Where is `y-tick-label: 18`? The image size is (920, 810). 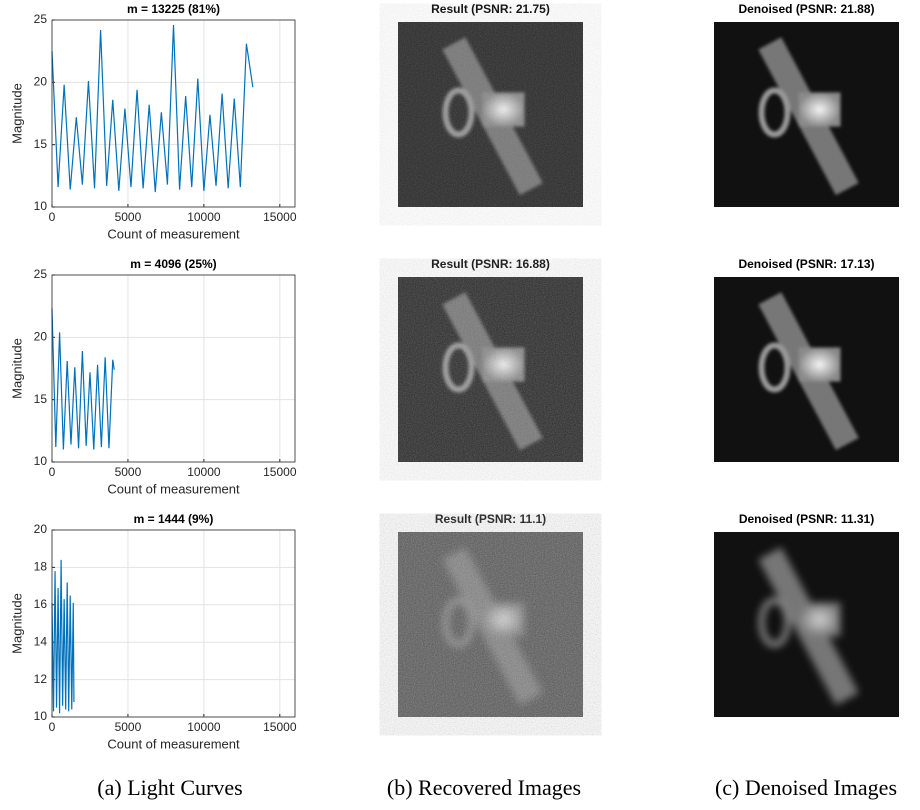
y-tick-label: 18 is located at coordinates (41, 567).